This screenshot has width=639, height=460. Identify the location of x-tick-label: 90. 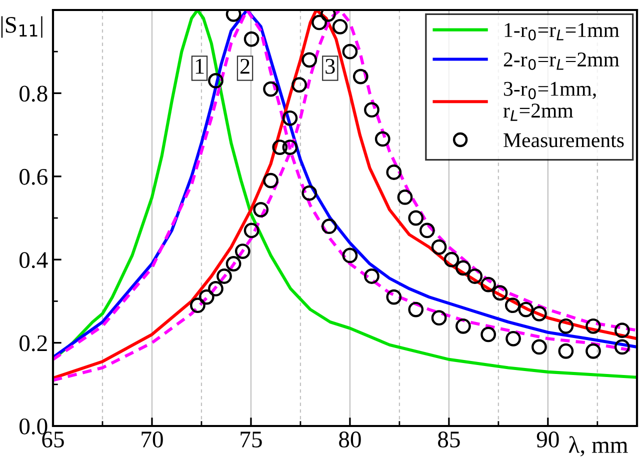
(547, 440).